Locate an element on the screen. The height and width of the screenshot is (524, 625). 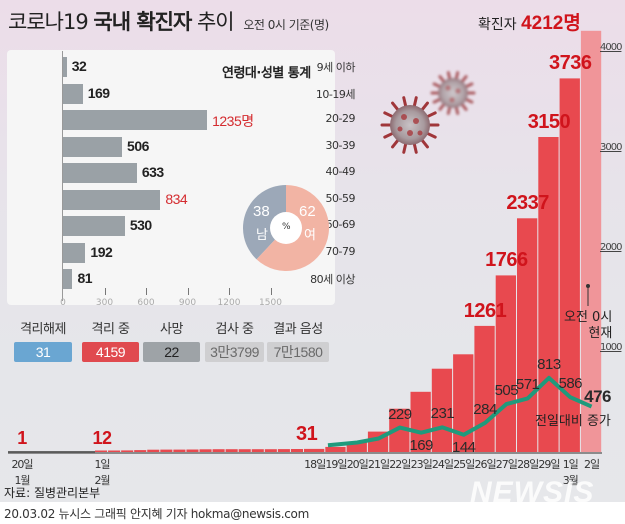
donut-center-label: % is located at coordinates (286, 227).